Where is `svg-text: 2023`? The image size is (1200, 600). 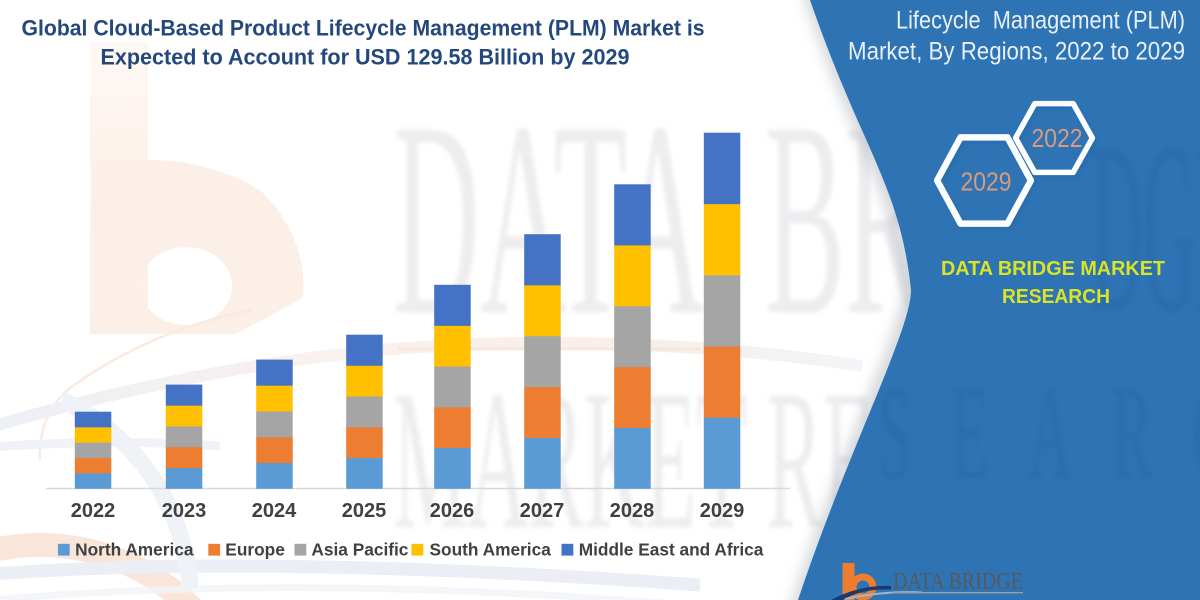 svg-text: 2023 is located at coordinates (184, 511).